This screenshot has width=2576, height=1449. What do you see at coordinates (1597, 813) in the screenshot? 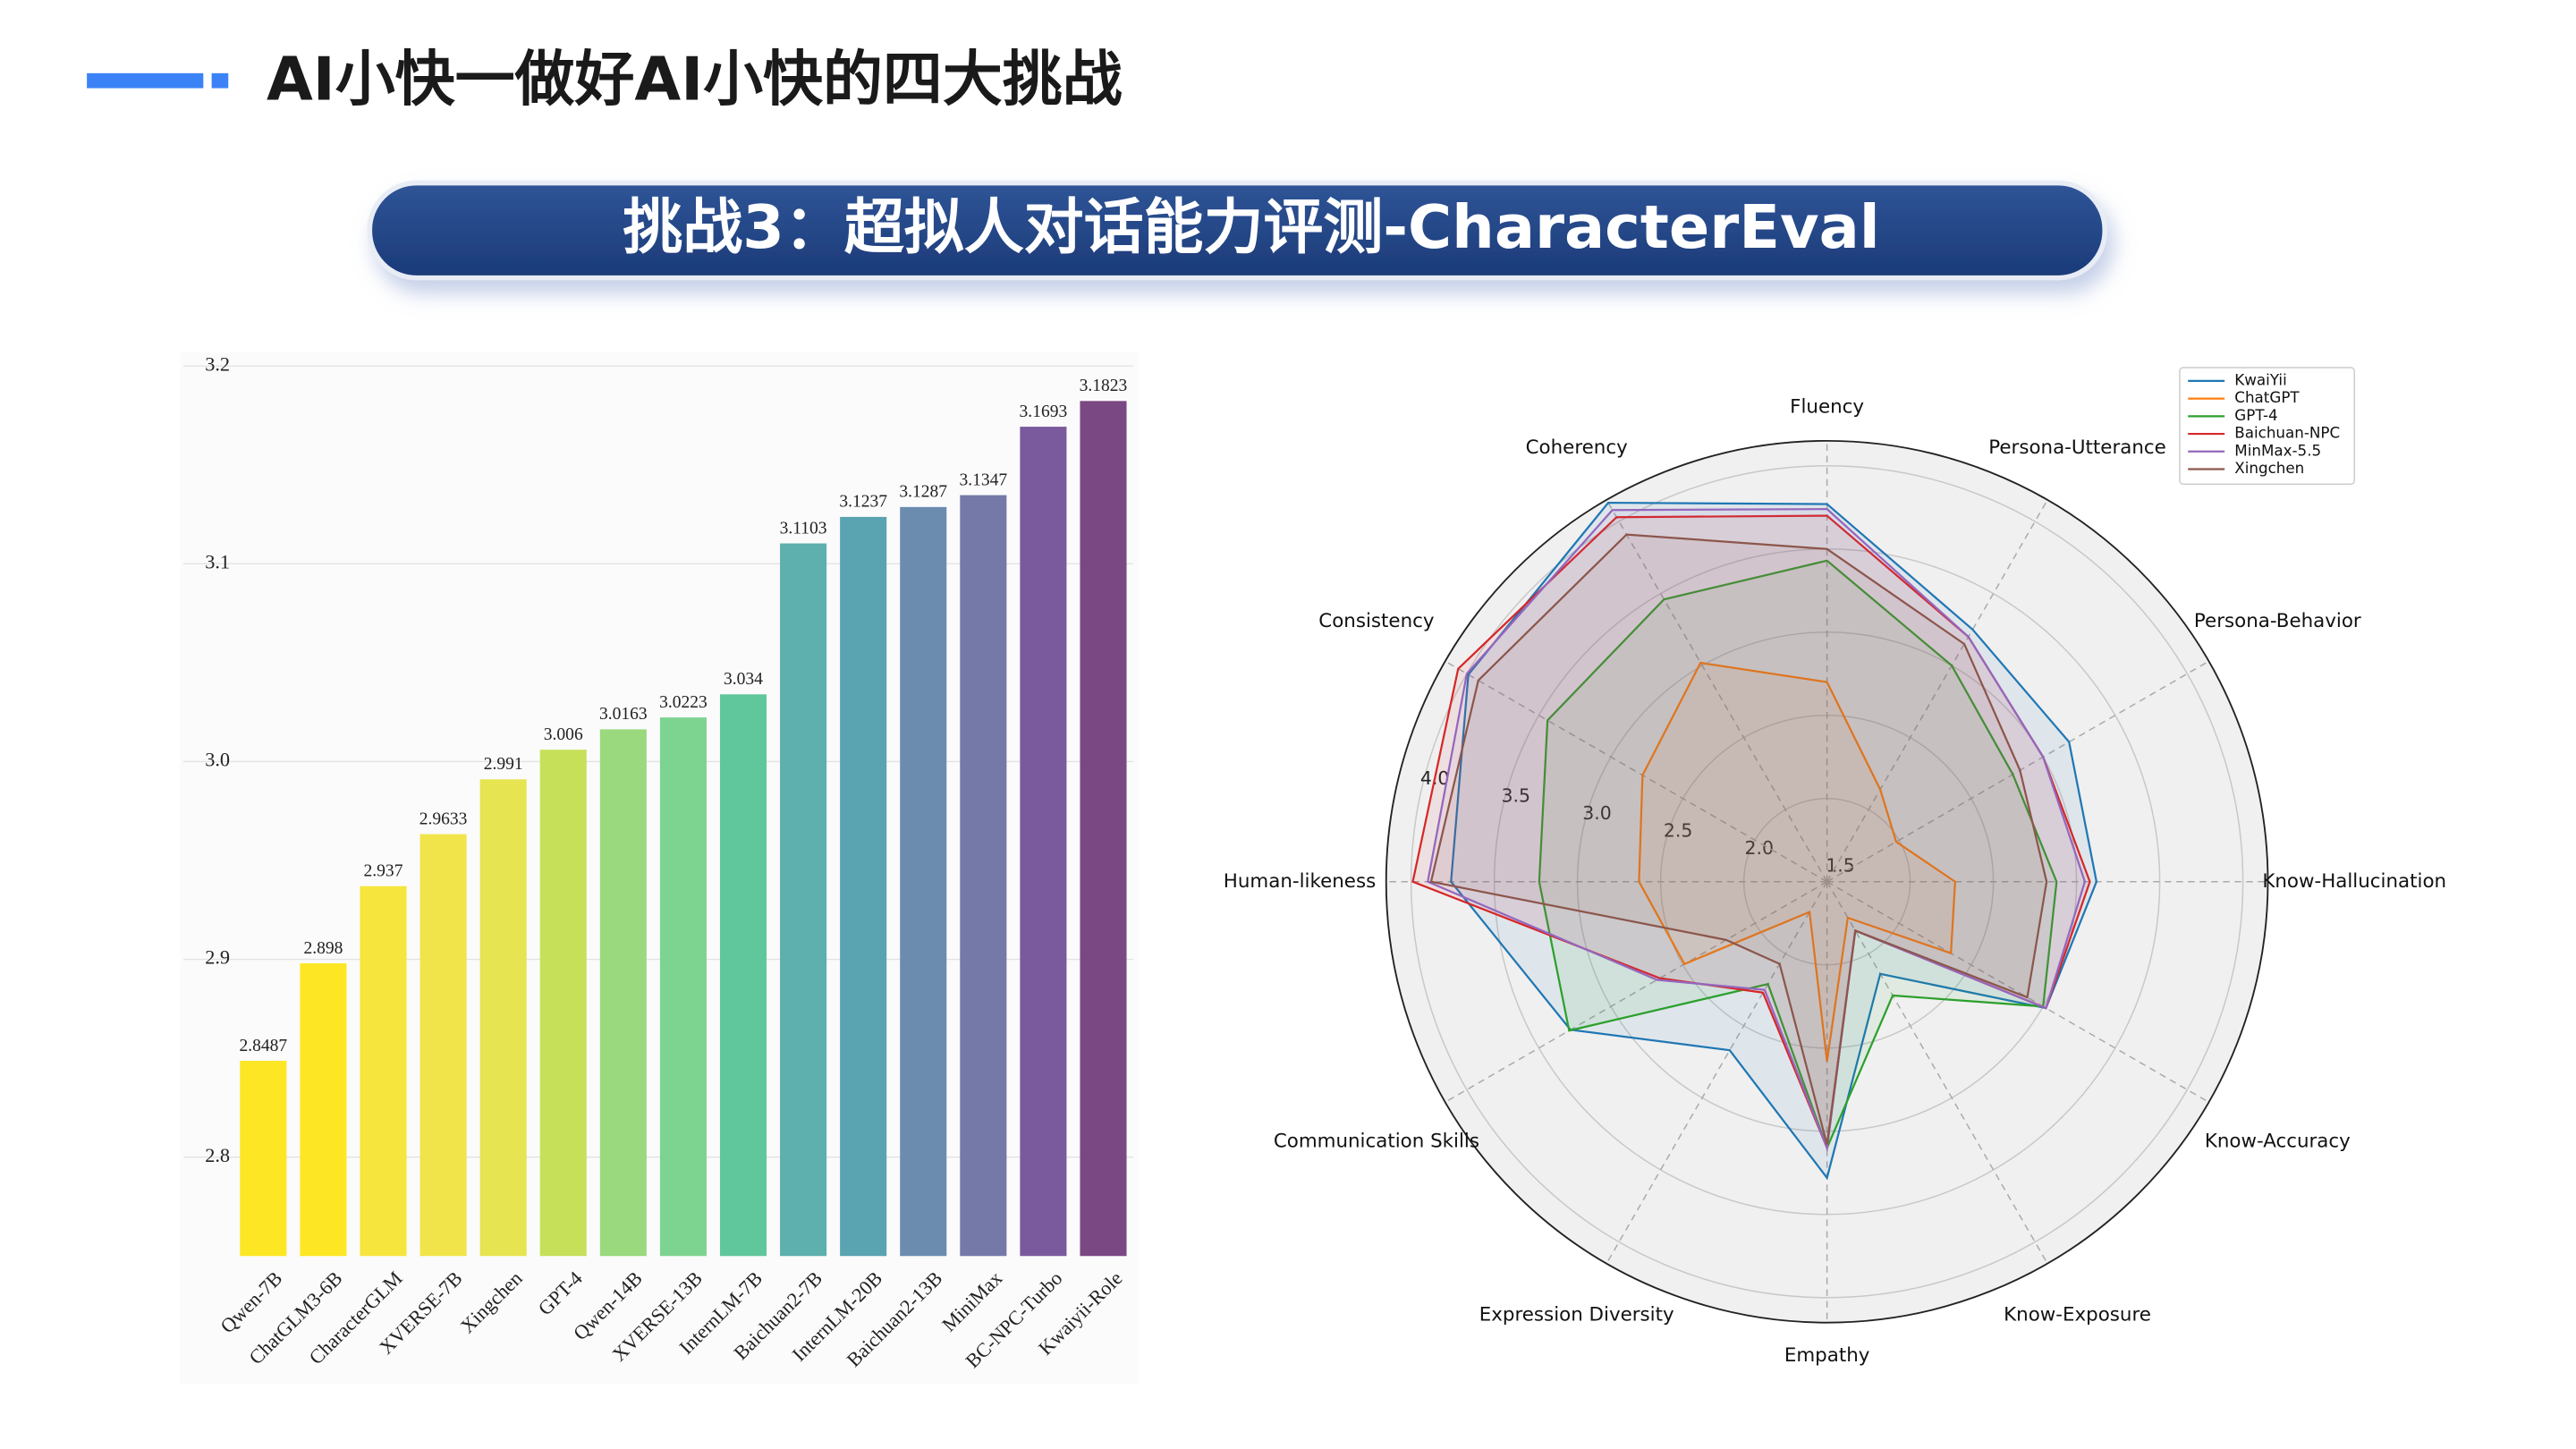
I see `r-tick-label: 3.0` at bounding box center [1597, 813].